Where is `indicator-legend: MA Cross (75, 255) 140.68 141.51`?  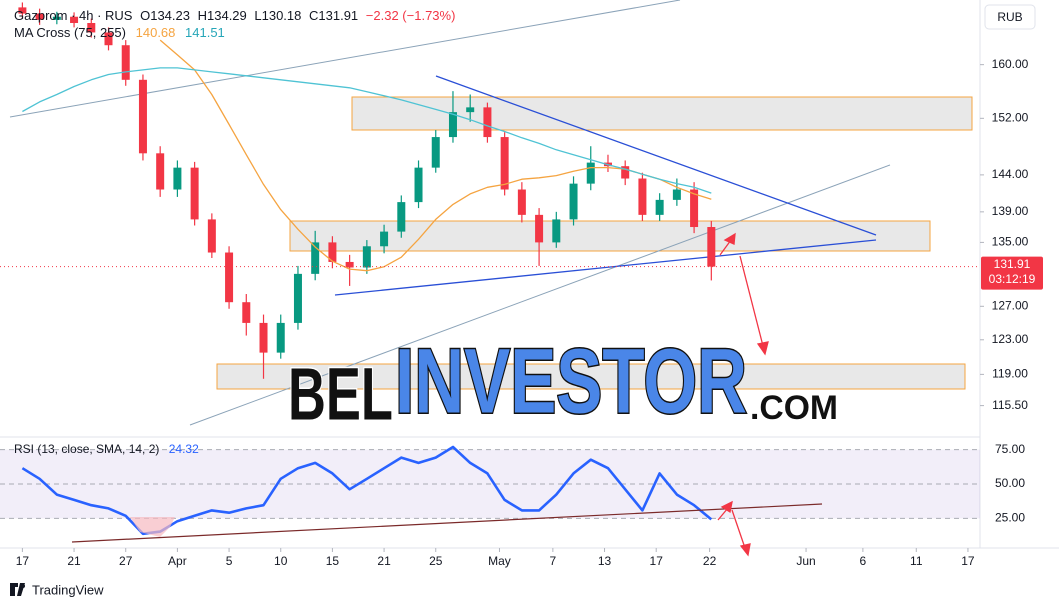
indicator-legend: MA Cross (75, 255) 140.68 141.51 is located at coordinates (119, 32).